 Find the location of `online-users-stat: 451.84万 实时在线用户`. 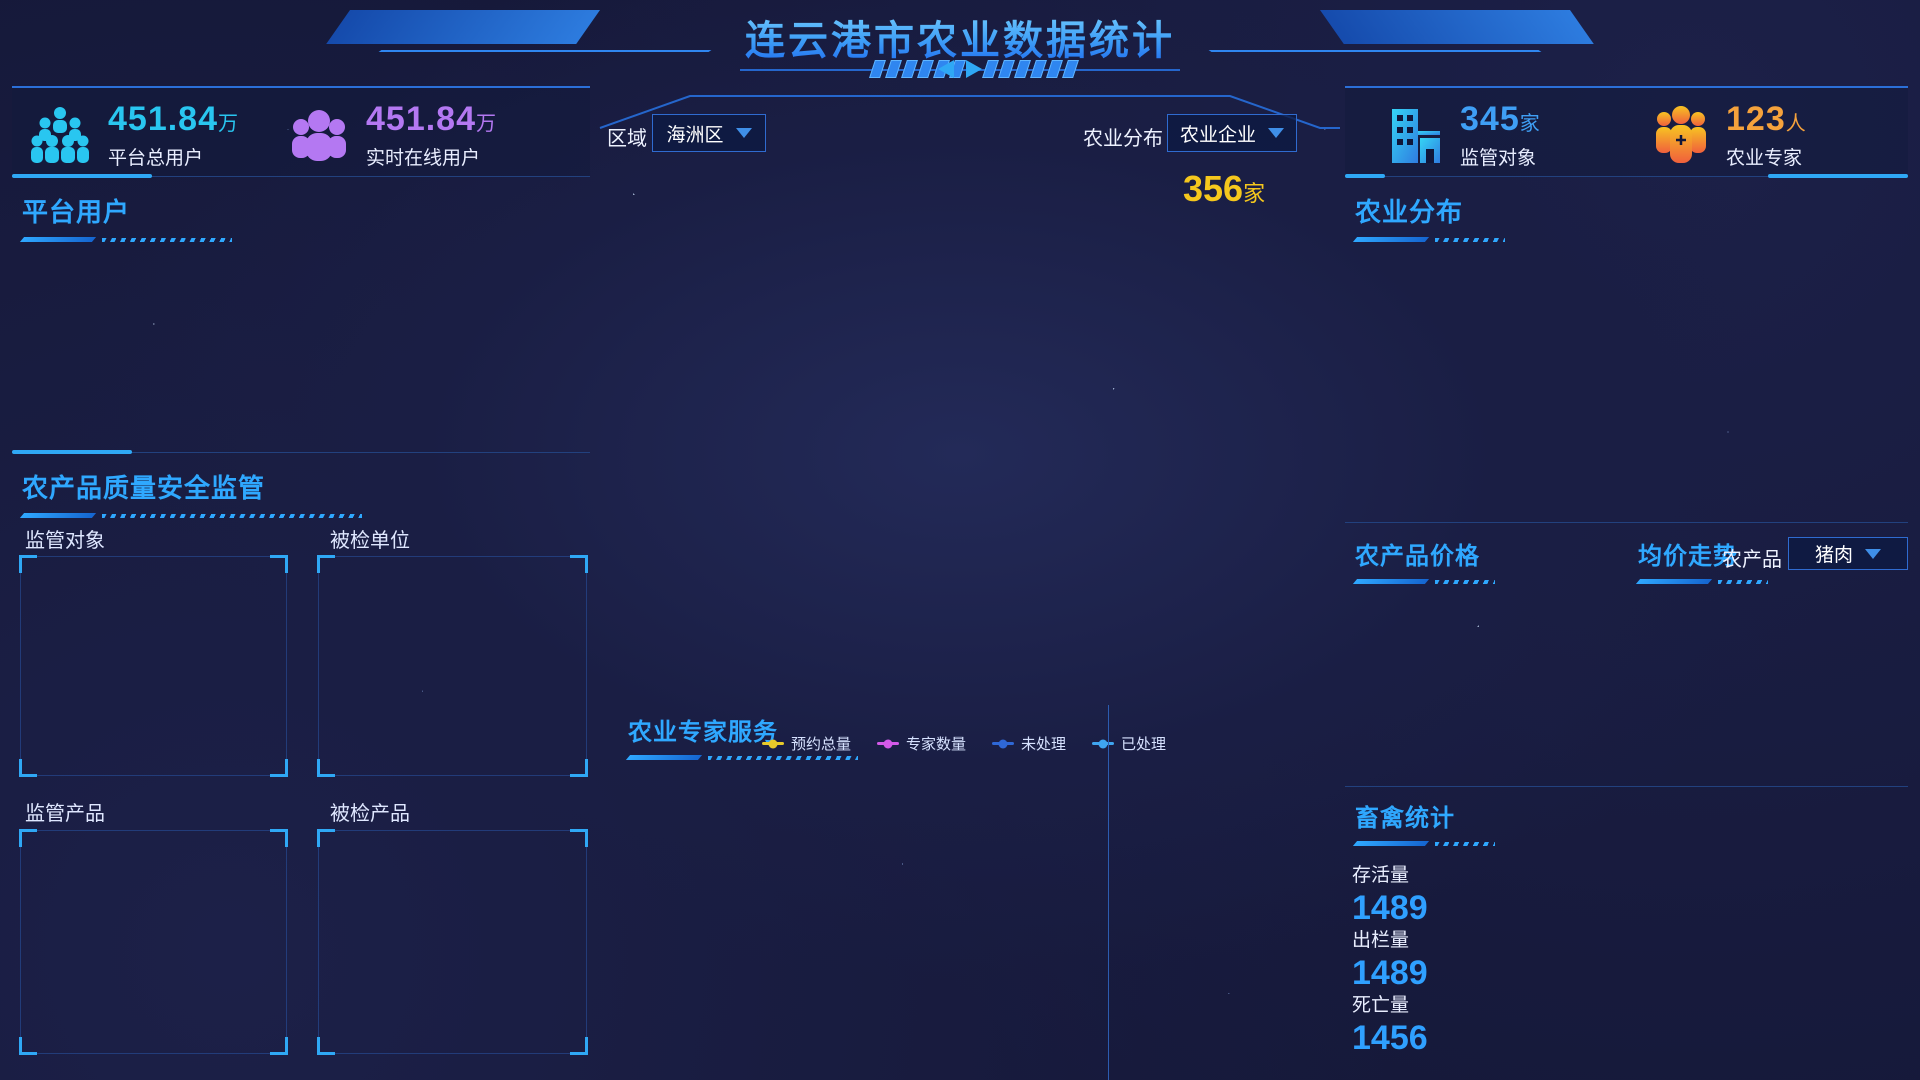

online-users-stat: 451.84万 实时在线用户 is located at coordinates (392, 135).